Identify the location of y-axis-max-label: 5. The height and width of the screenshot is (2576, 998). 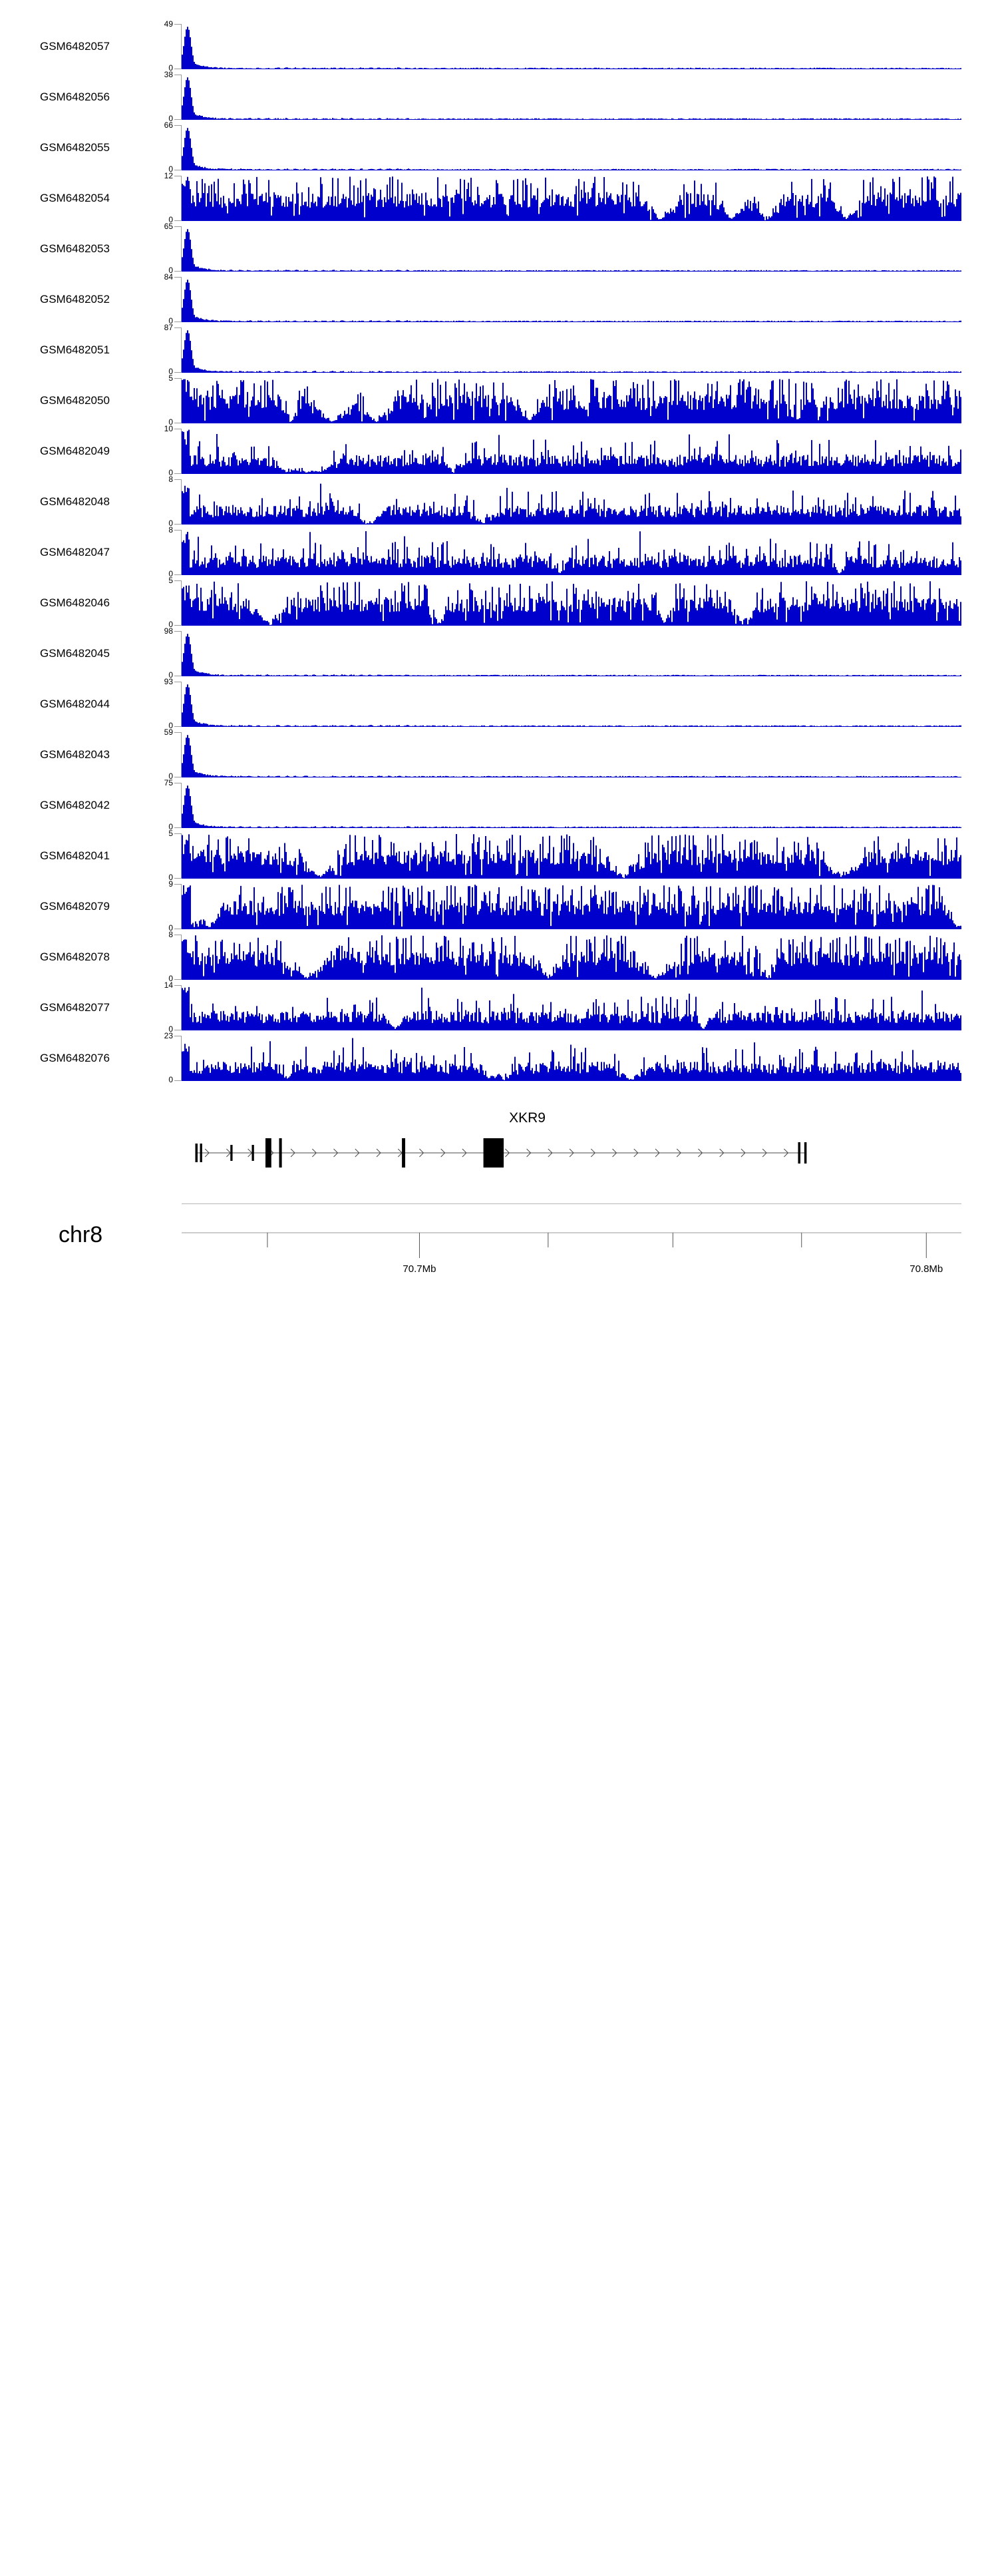
(170, 378).